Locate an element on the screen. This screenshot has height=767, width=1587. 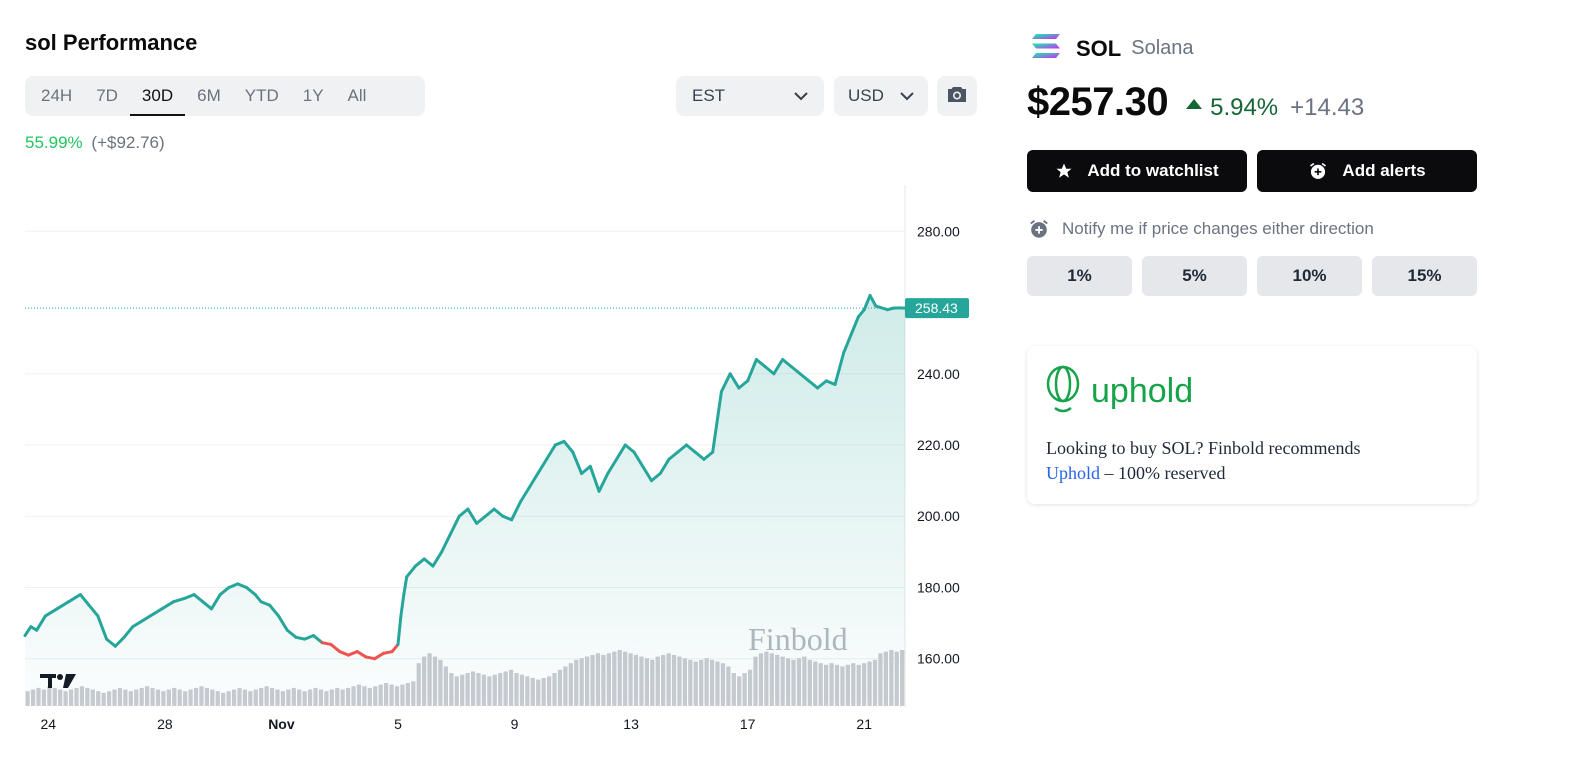
notify-option-10: 10% is located at coordinates (1309, 276).